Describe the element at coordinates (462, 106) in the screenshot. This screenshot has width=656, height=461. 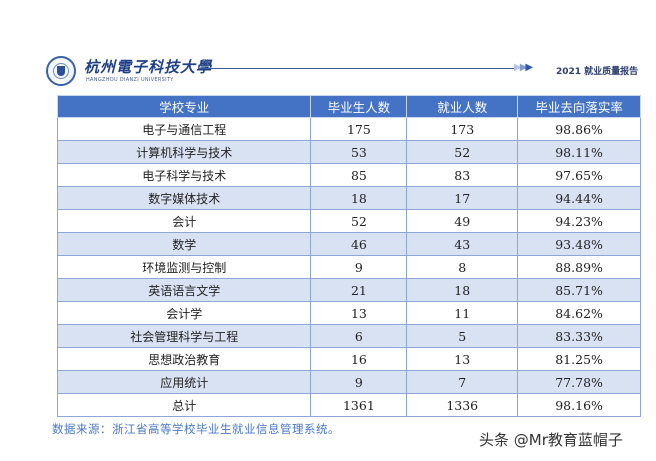
I see `column-header-employed: 就业人数` at that location.